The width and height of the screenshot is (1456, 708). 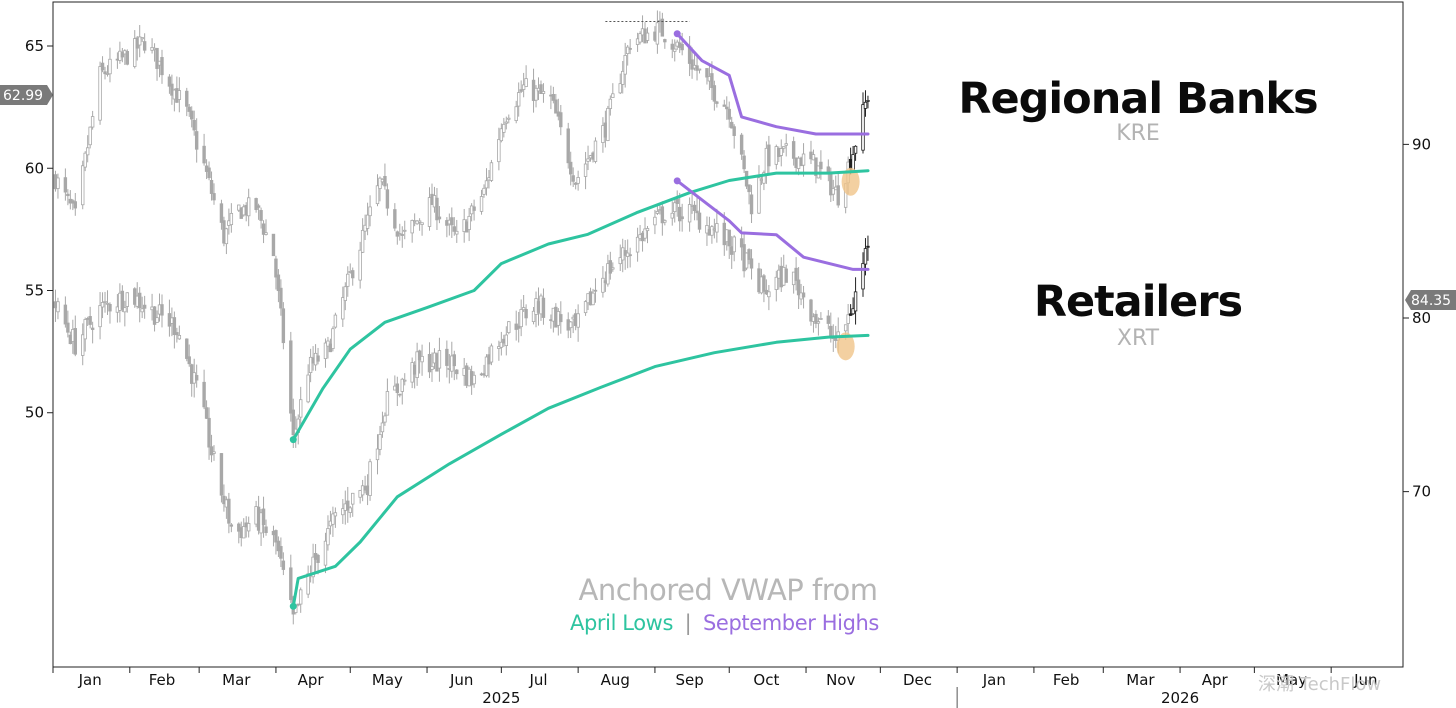 What do you see at coordinates (1421, 318) in the screenshot?
I see `right-axis-tick-label: 80` at bounding box center [1421, 318].